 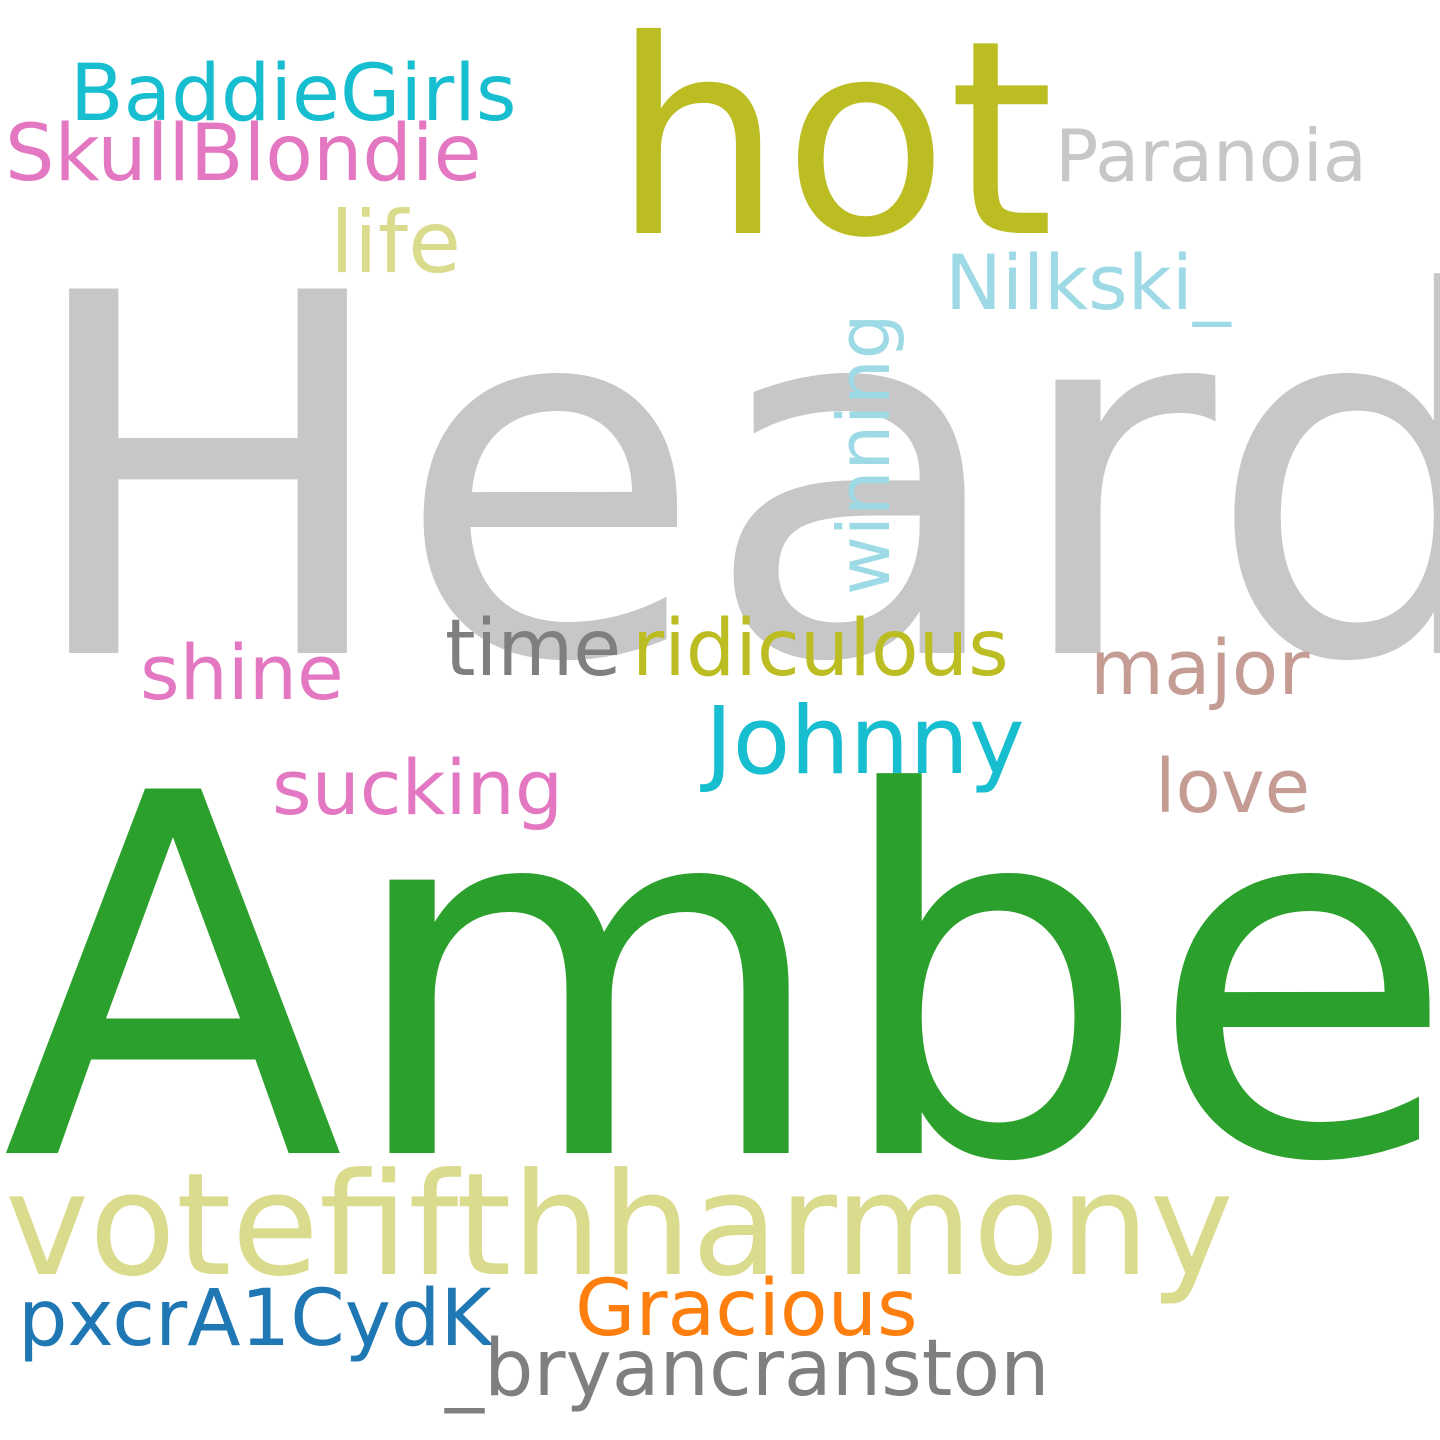 What do you see at coordinates (619, 1225) in the screenshot?
I see `word-votefifthharmony: votefifthharmony` at bounding box center [619, 1225].